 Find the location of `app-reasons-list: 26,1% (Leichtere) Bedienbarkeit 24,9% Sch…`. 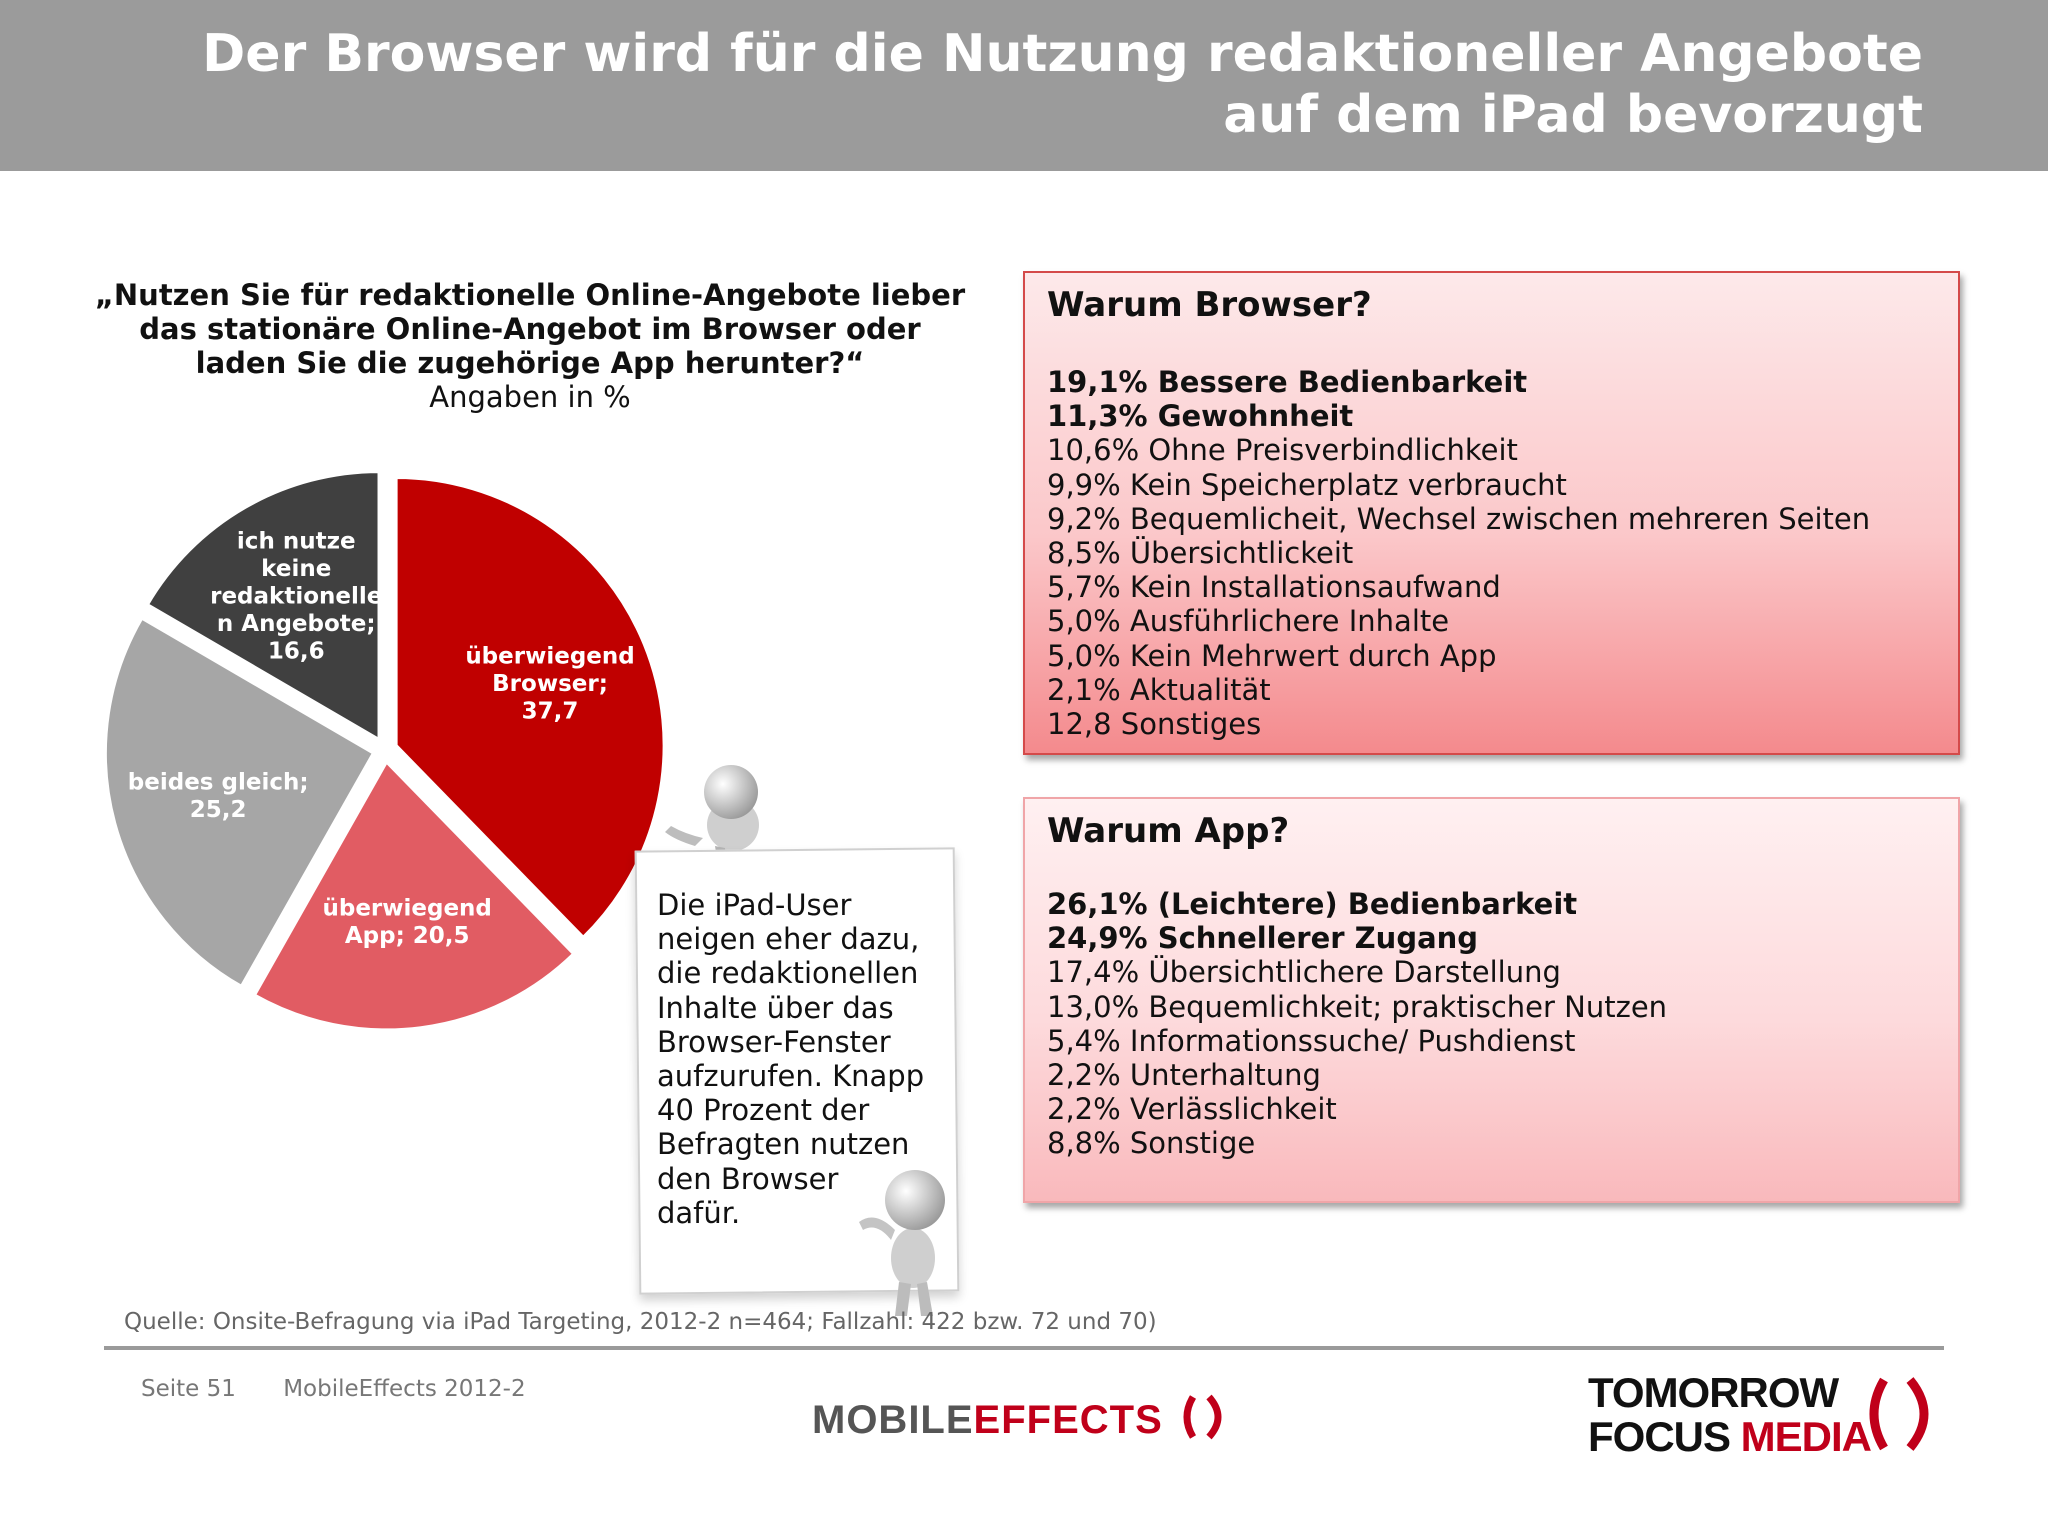

app-reasons-list: 26,1% (Leichtere) Bedienbarkeit 24,9% Sch… is located at coordinates (1357, 1024).